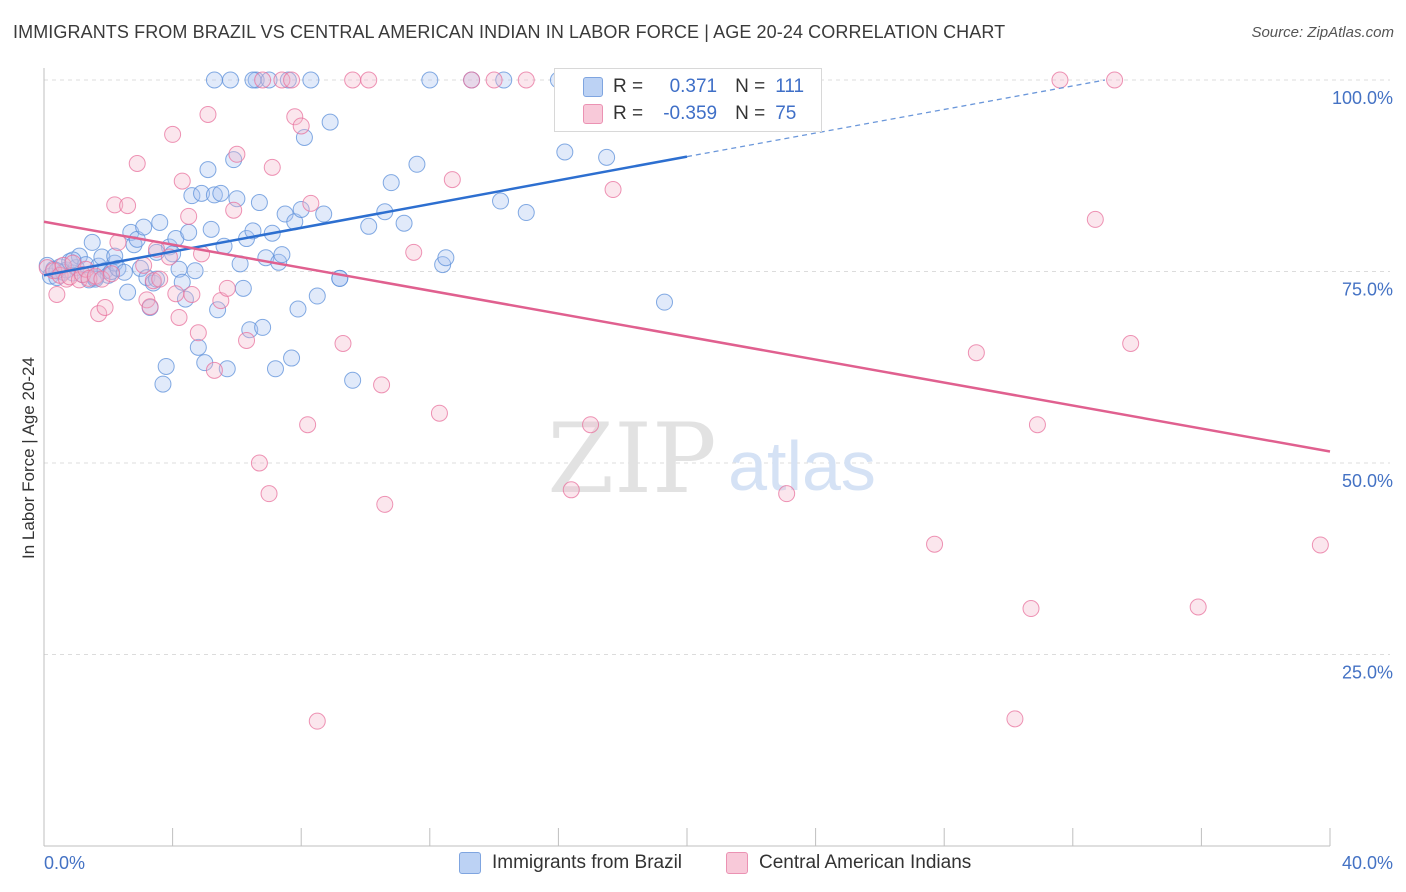 The width and height of the screenshot is (1406, 892). I want to click on source-credit: Source: ZipAtlas.com, so click(1322, 32).